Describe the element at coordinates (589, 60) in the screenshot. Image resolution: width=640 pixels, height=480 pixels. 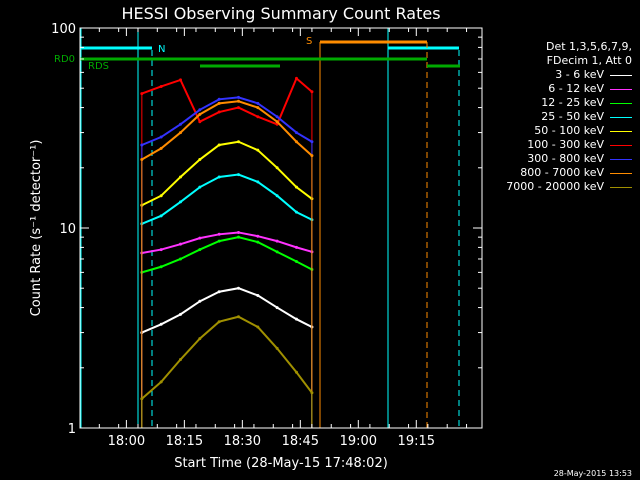
I see `legend-header-line-2: FDecim 1, Att 0` at that location.